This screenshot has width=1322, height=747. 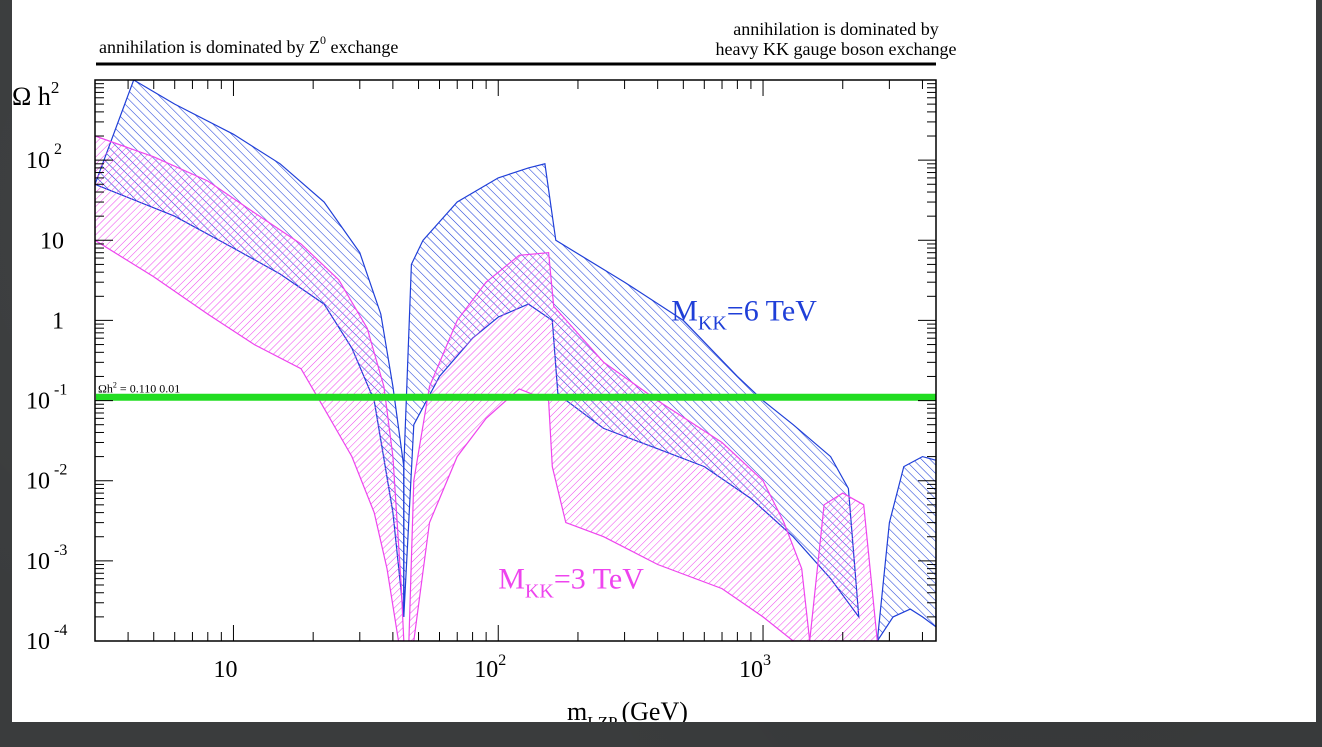 What do you see at coordinates (772, 310) in the screenshot?
I see `series-label-tail: =6 TeV` at bounding box center [772, 310].